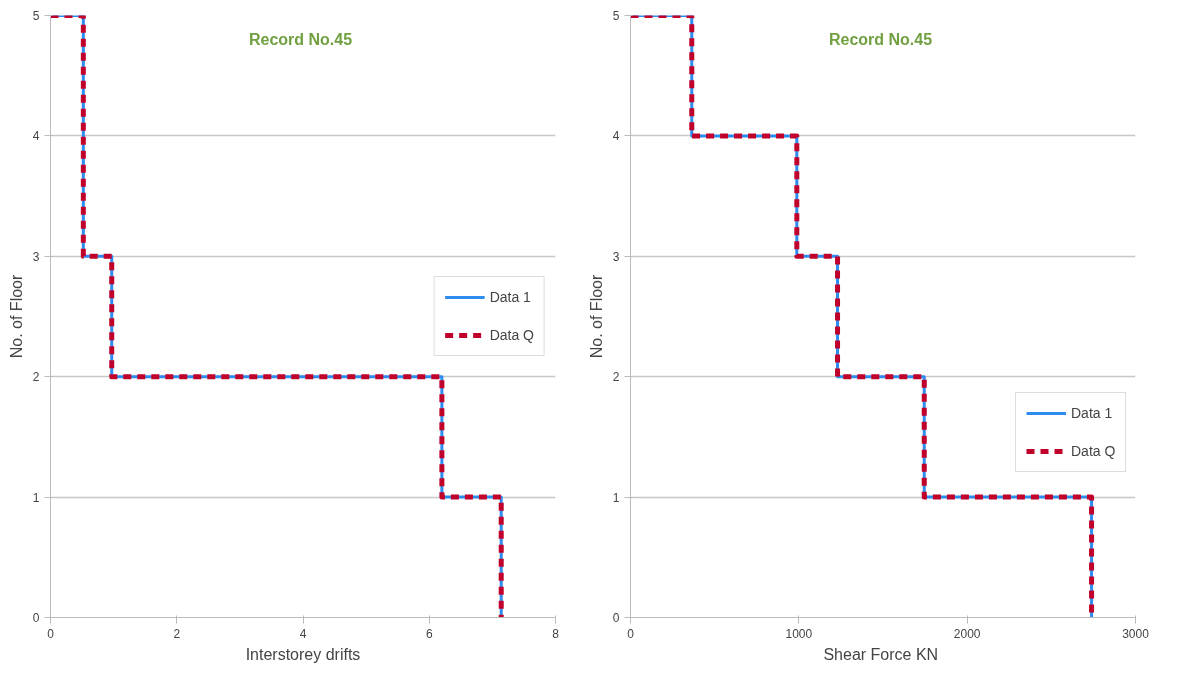  What do you see at coordinates (429, 633) in the screenshot?
I see `x-tick-label: 6` at bounding box center [429, 633].